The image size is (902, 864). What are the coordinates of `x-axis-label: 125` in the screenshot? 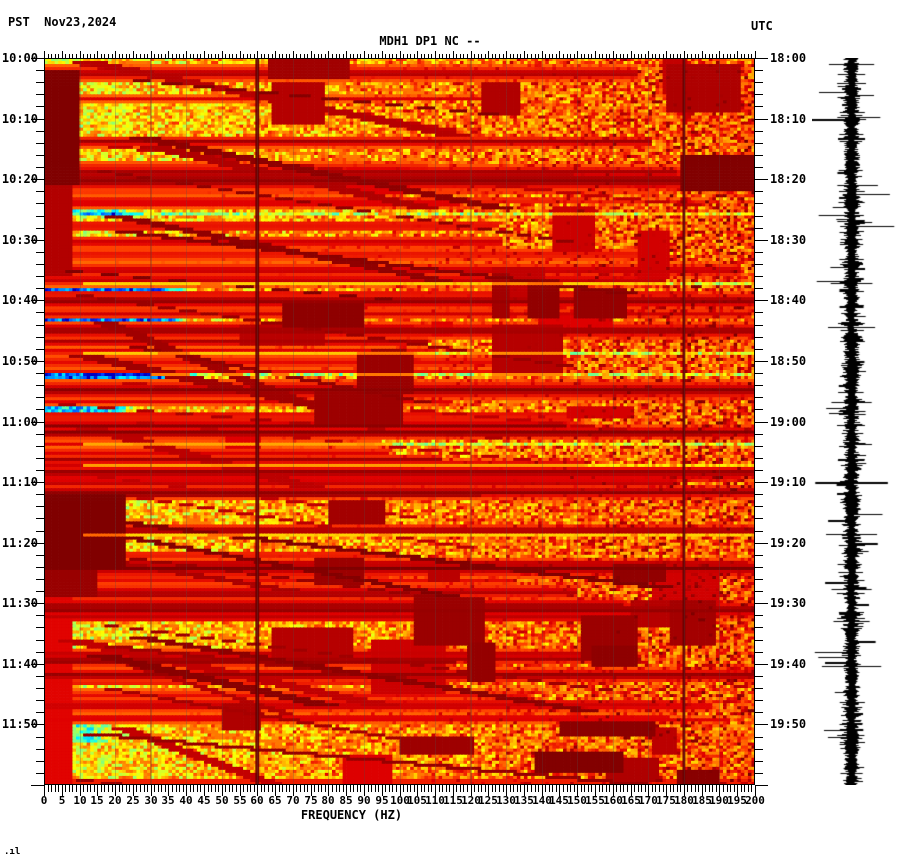 It's located at (488, 800).